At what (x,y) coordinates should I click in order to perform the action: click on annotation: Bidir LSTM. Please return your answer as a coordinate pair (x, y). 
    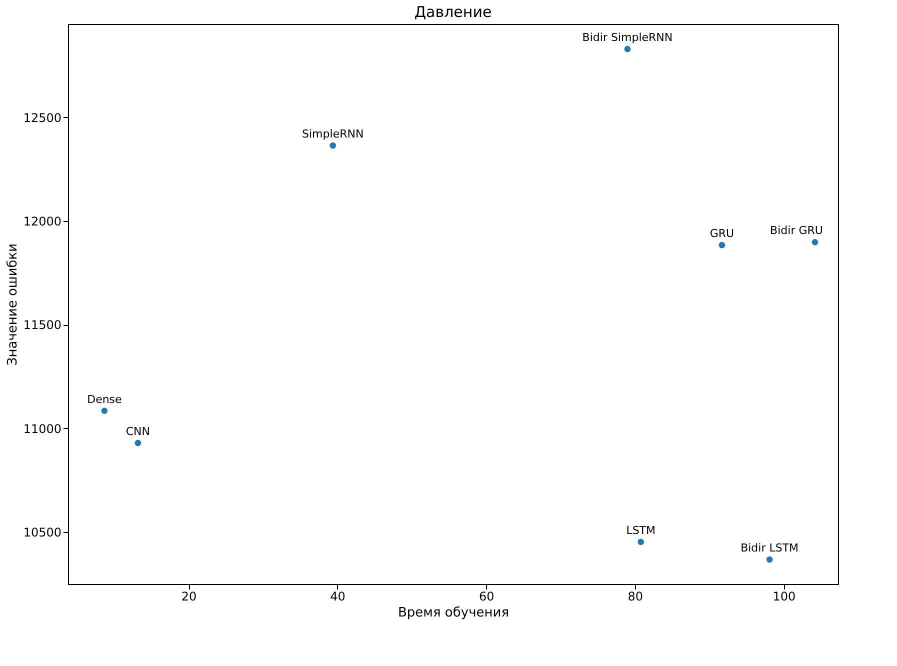
    Looking at the image, I should click on (769, 548).